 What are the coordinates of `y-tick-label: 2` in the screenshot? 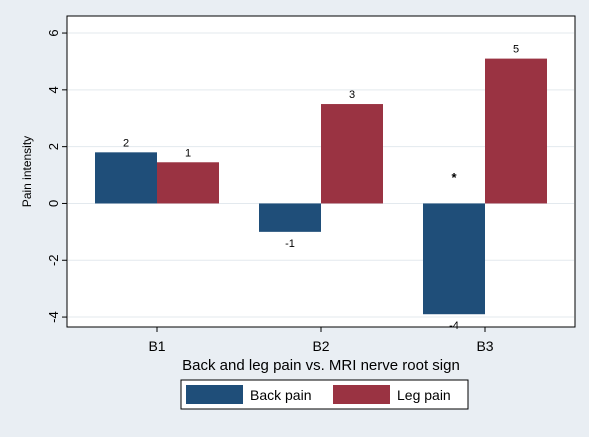 It's located at (53, 146).